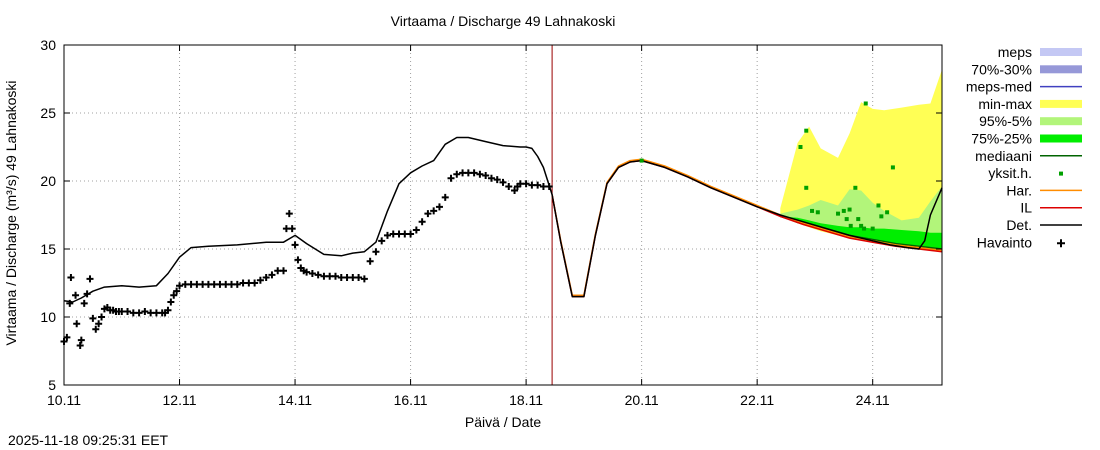 The image size is (1100, 450). What do you see at coordinates (295, 400) in the screenshot?
I see `x-tick-label: 14.11` at bounding box center [295, 400].